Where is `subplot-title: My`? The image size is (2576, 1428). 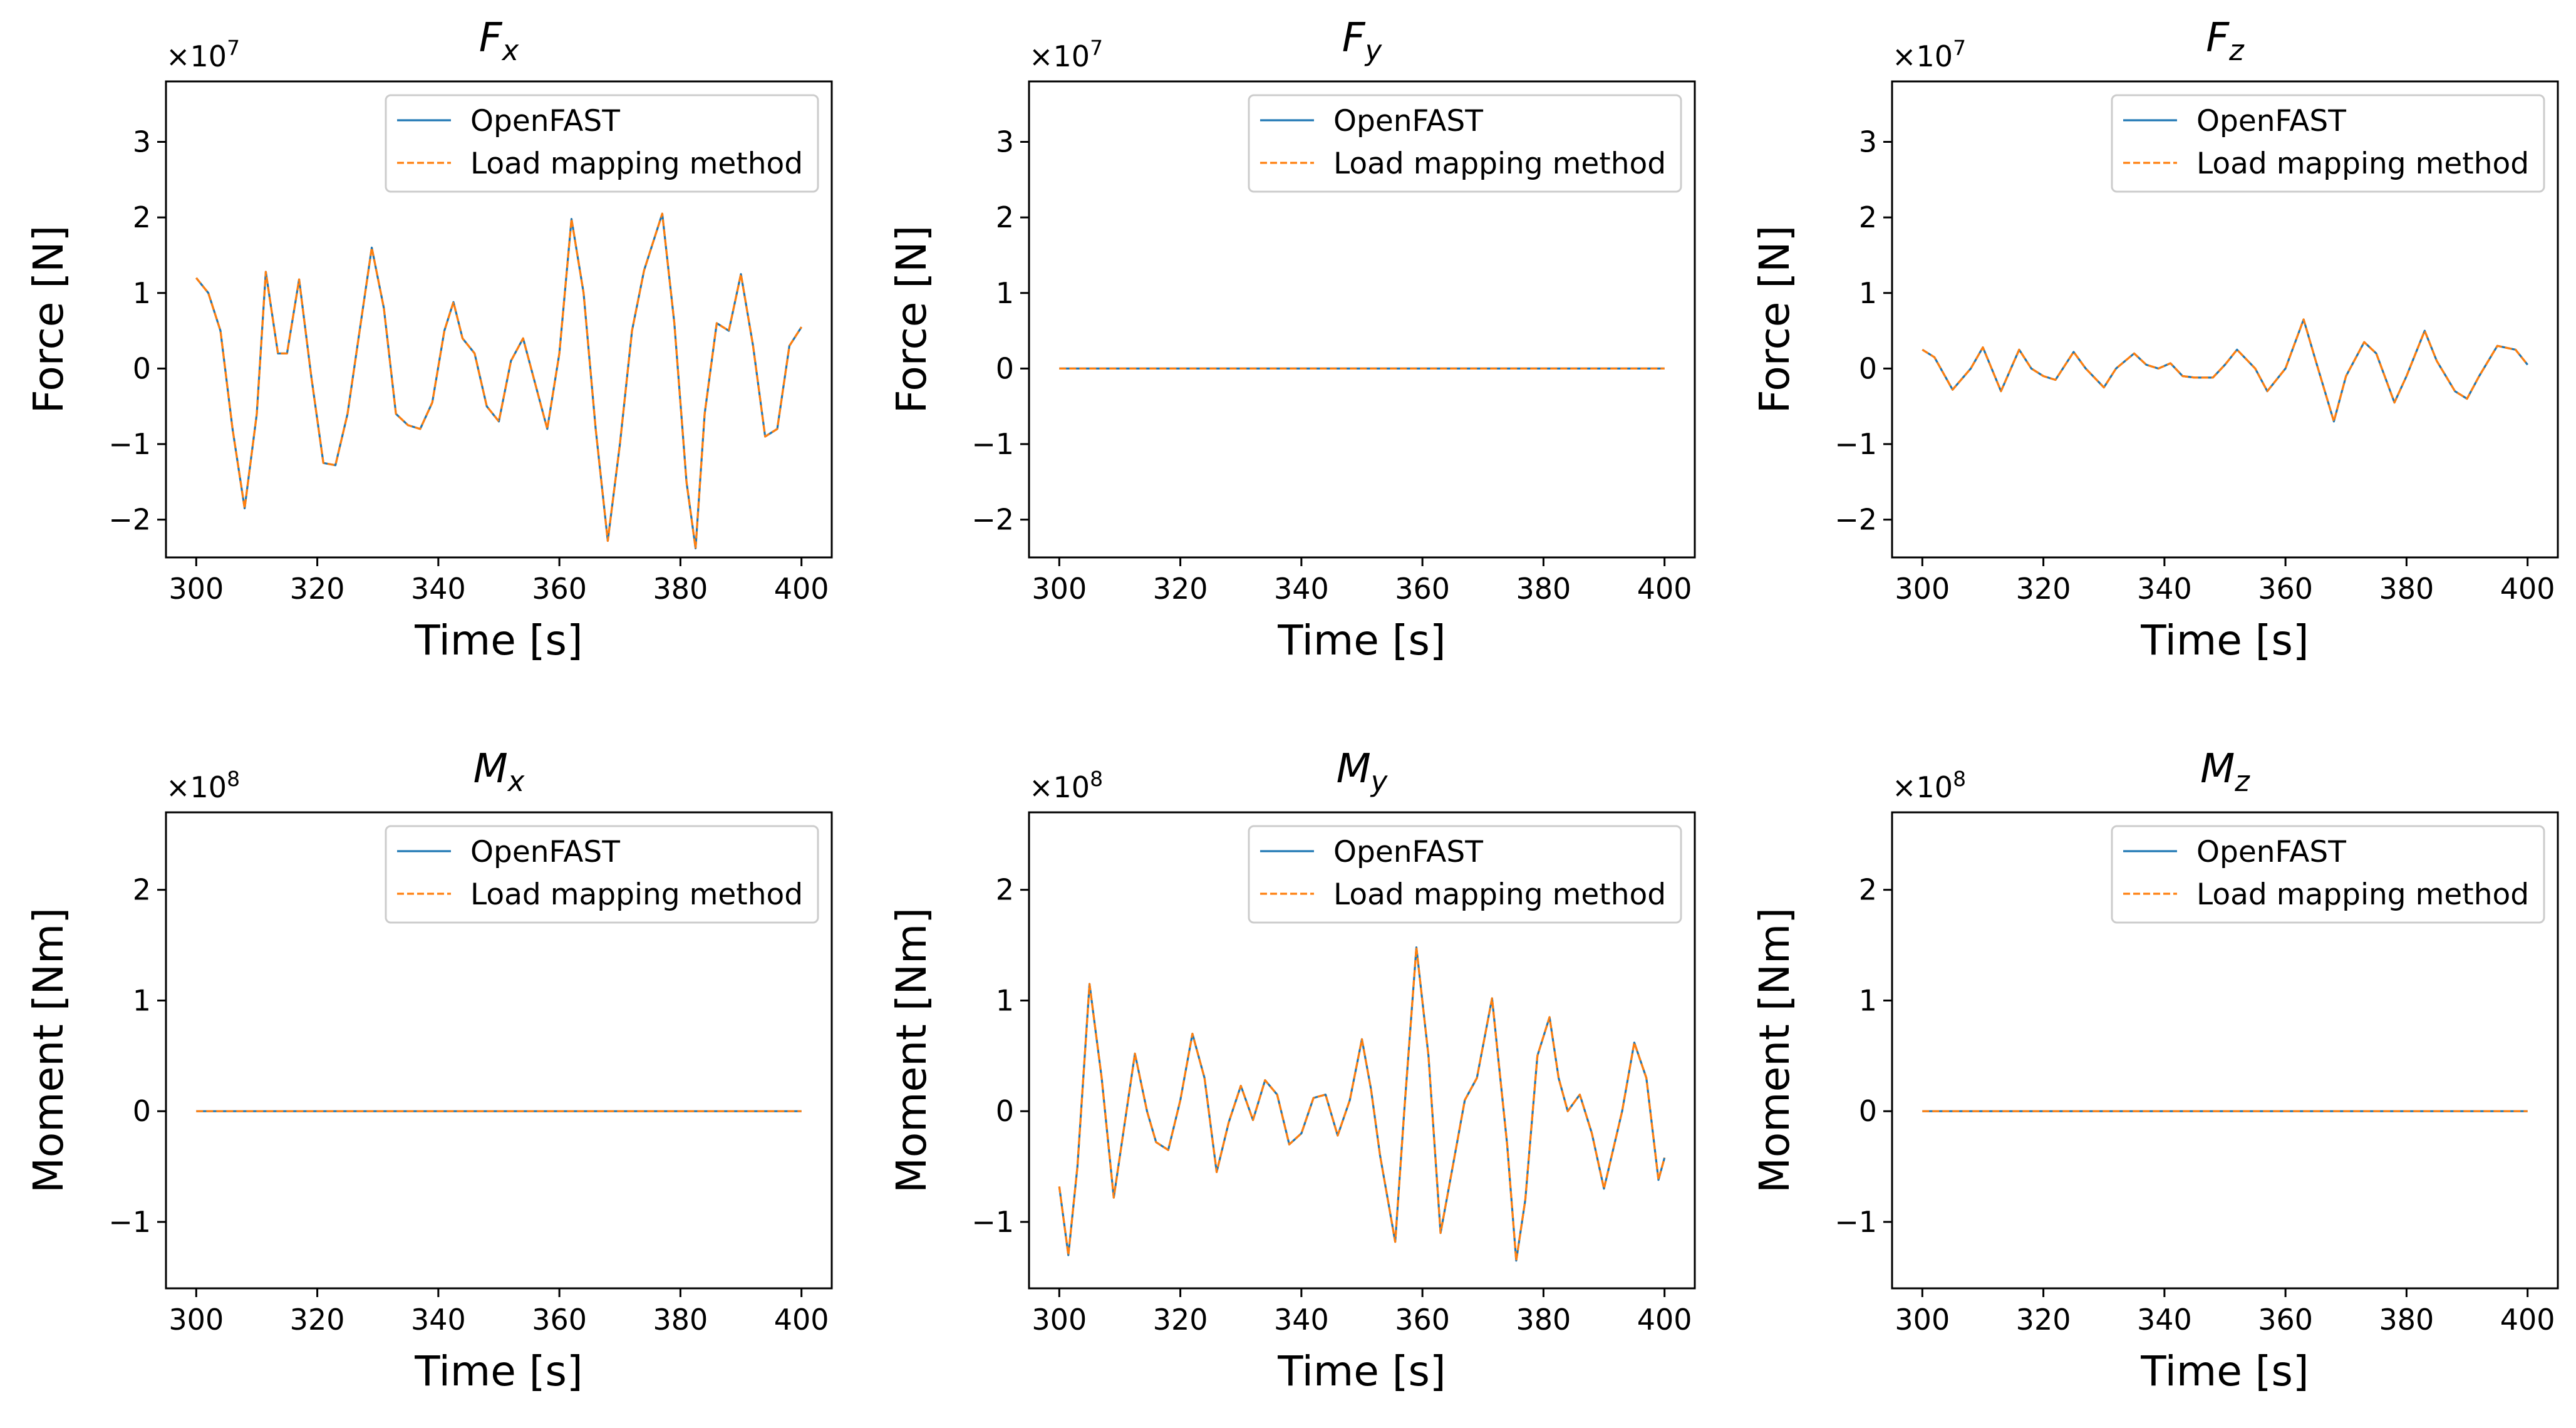 subplot-title: My is located at coordinates (1363, 772).